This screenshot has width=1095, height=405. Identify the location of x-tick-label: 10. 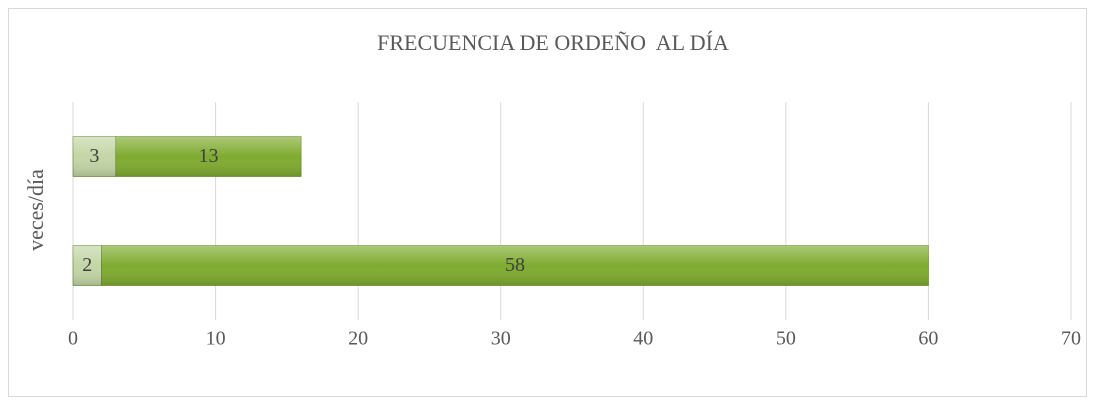
(216, 339).